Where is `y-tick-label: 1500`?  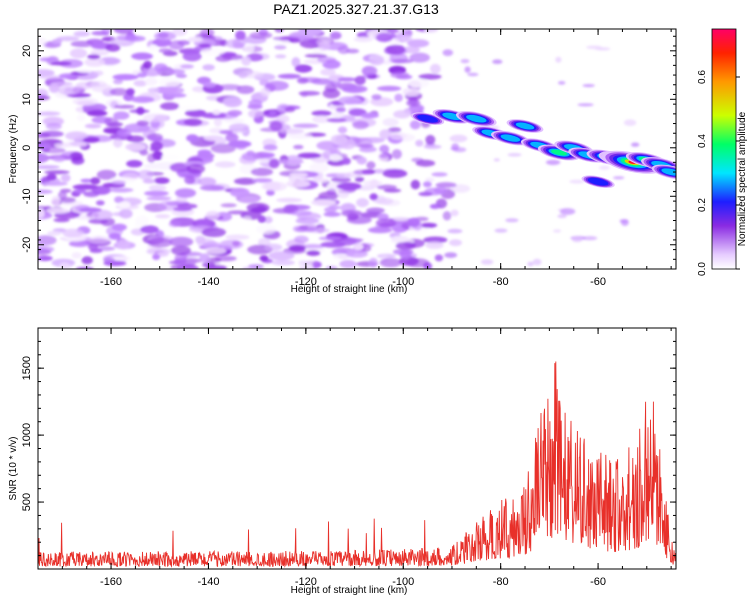
y-tick-label: 1500 is located at coordinates (27, 368).